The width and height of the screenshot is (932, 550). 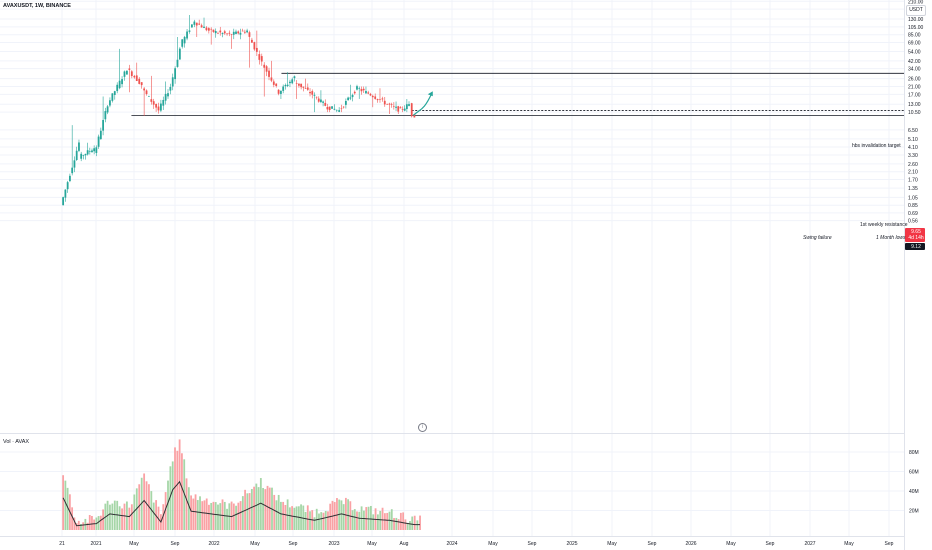 What do you see at coordinates (914, 492) in the screenshot?
I see `volume-tick-label: 40M` at bounding box center [914, 492].